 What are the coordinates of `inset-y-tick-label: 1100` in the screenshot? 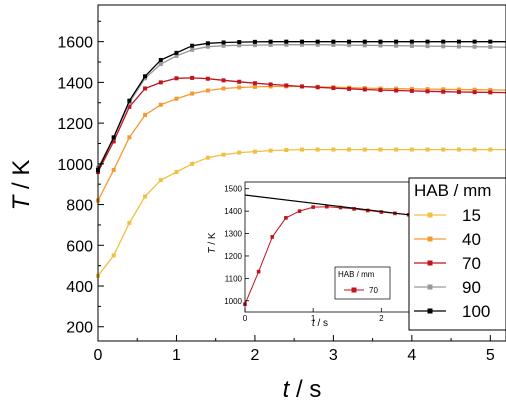 It's located at (234, 278).